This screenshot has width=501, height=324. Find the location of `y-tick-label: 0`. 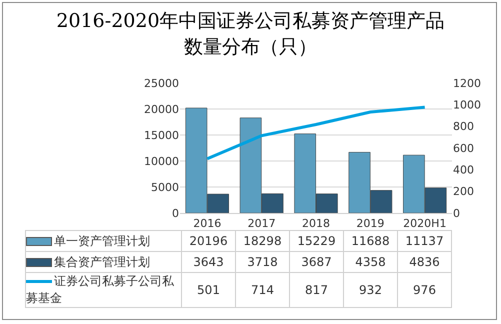

y-tick-label: 0 is located at coordinates (175, 213).